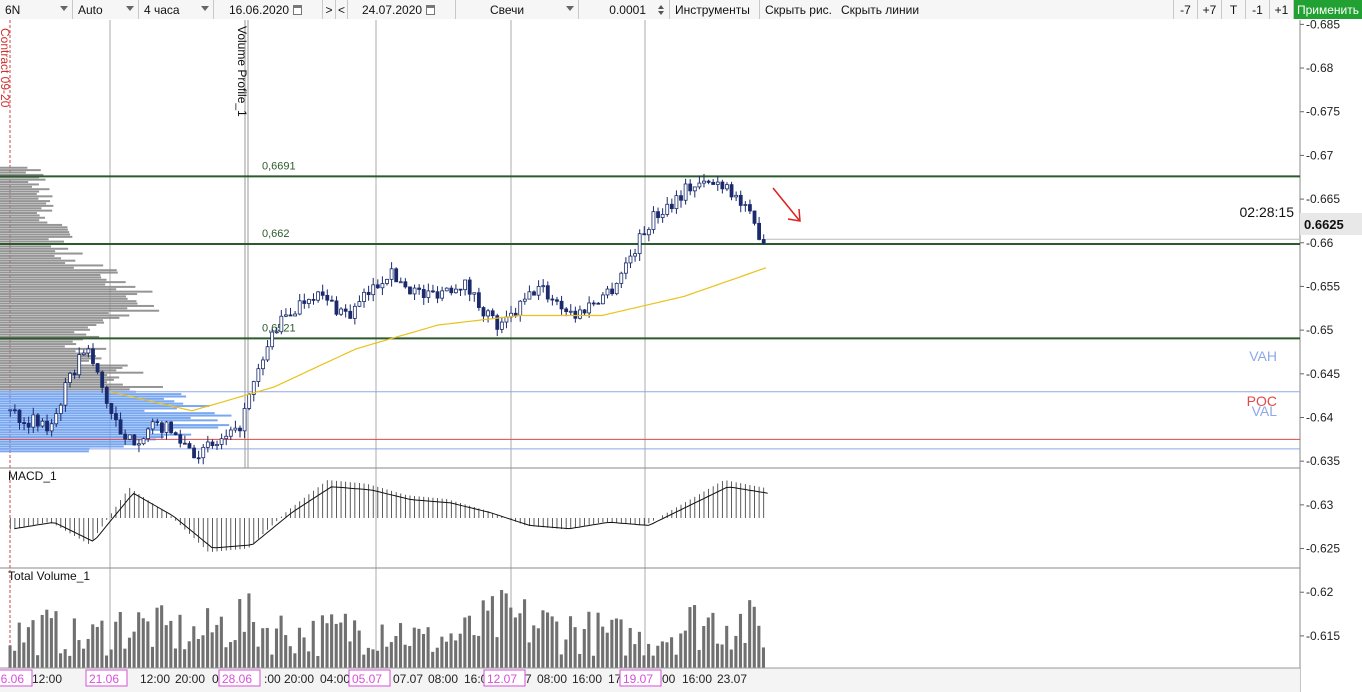 The width and height of the screenshot is (1362, 692). Describe the element at coordinates (715, 9) in the screenshot. I see `instruments-button: Инструменты` at that location.